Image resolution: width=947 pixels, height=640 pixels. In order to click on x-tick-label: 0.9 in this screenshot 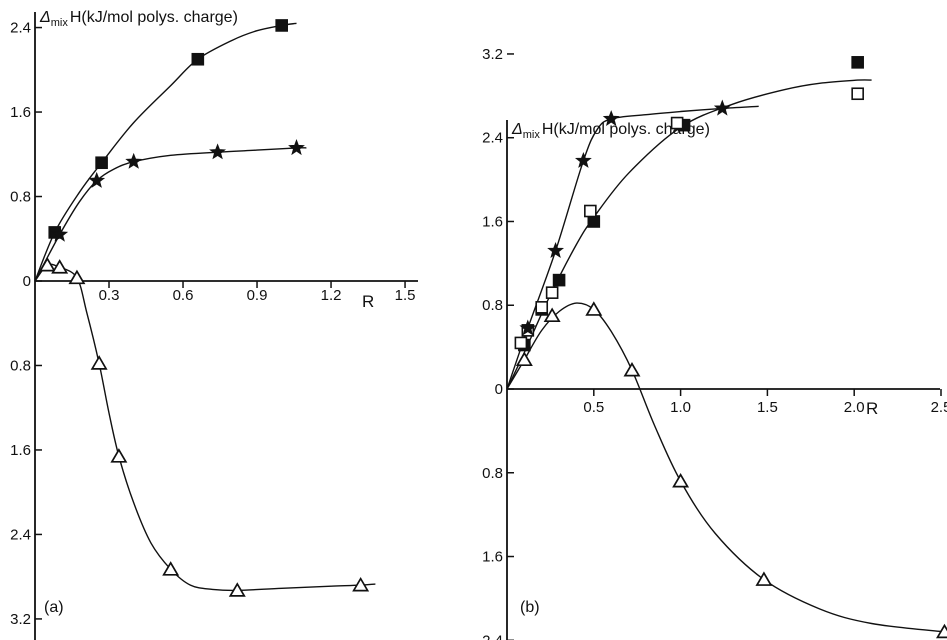, I will do `click(257, 295)`.